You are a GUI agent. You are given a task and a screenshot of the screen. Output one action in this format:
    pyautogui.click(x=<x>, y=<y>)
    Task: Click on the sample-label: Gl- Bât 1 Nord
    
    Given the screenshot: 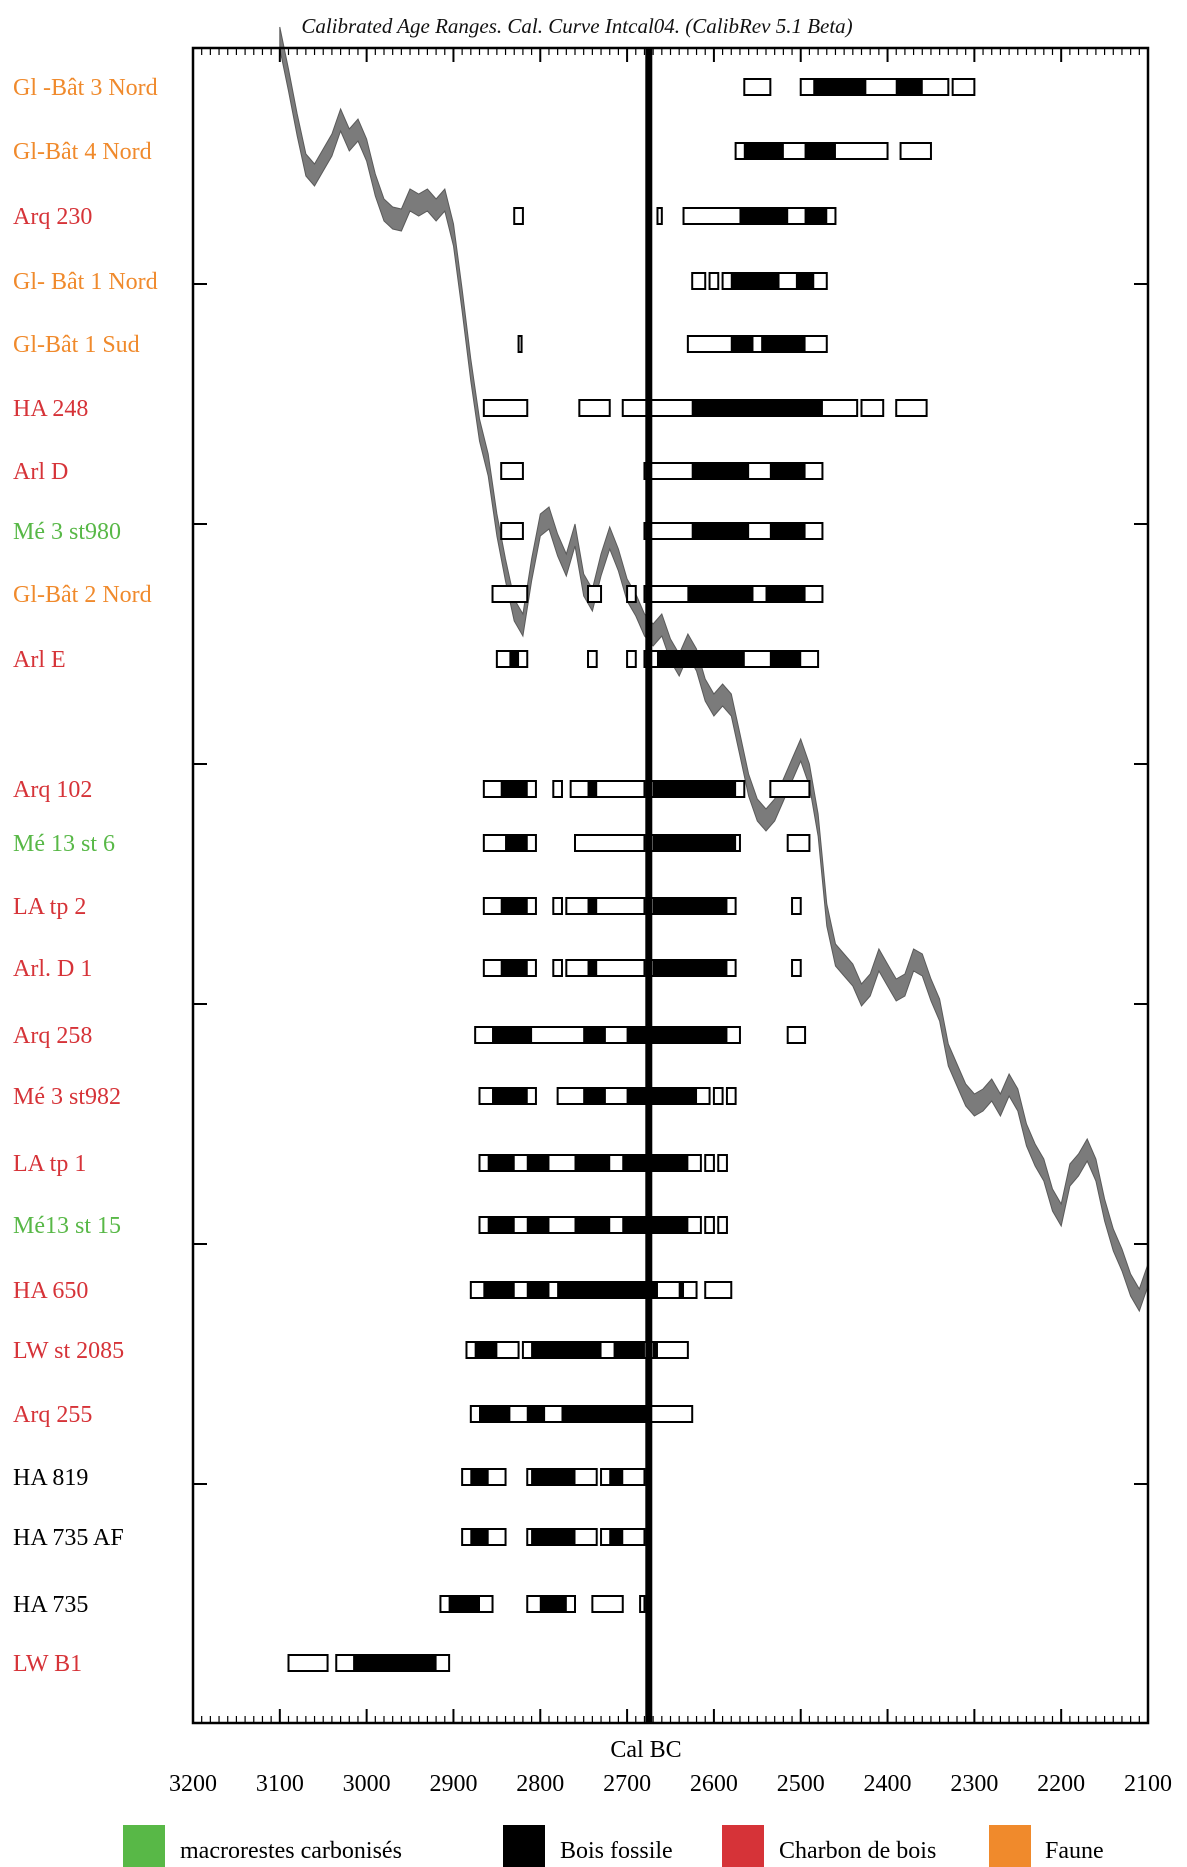 What is the action you would take?
    pyautogui.click(x=85, y=282)
    